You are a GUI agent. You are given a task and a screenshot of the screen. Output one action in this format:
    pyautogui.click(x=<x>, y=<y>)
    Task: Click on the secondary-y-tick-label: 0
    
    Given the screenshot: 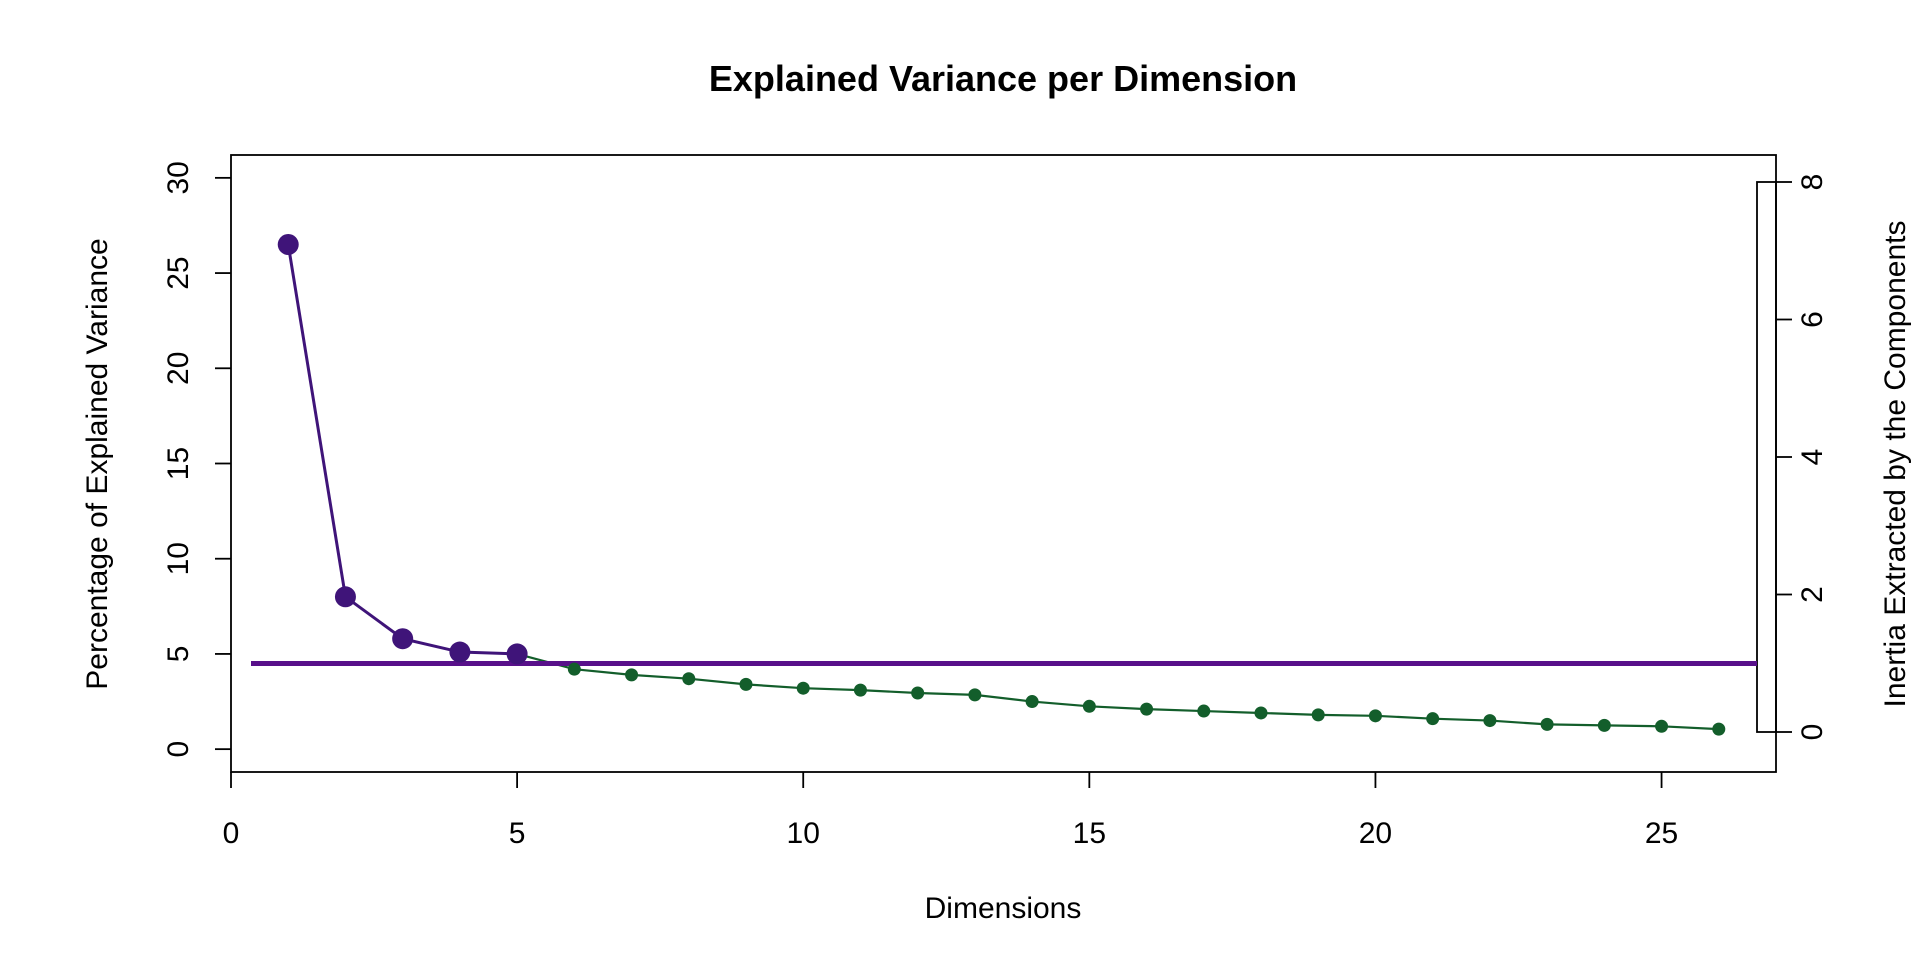 What is the action you would take?
    pyautogui.click(x=1812, y=732)
    